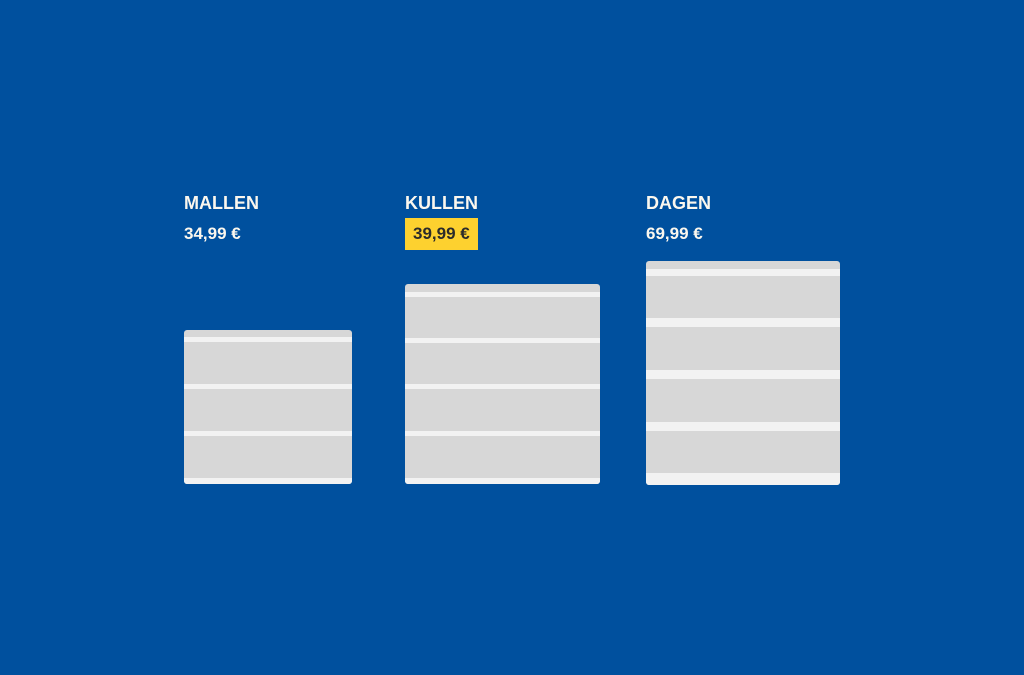 The image size is (1024, 675). What do you see at coordinates (679, 203) in the screenshot?
I see `product-name: DAGEN` at bounding box center [679, 203].